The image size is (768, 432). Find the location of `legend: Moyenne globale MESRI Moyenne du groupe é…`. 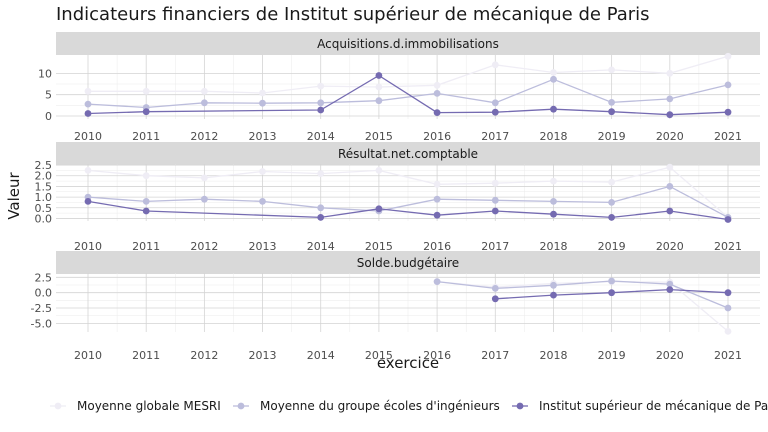

legend: Moyenne globale MESRI Moyenne du groupe é… is located at coordinates (409, 406).